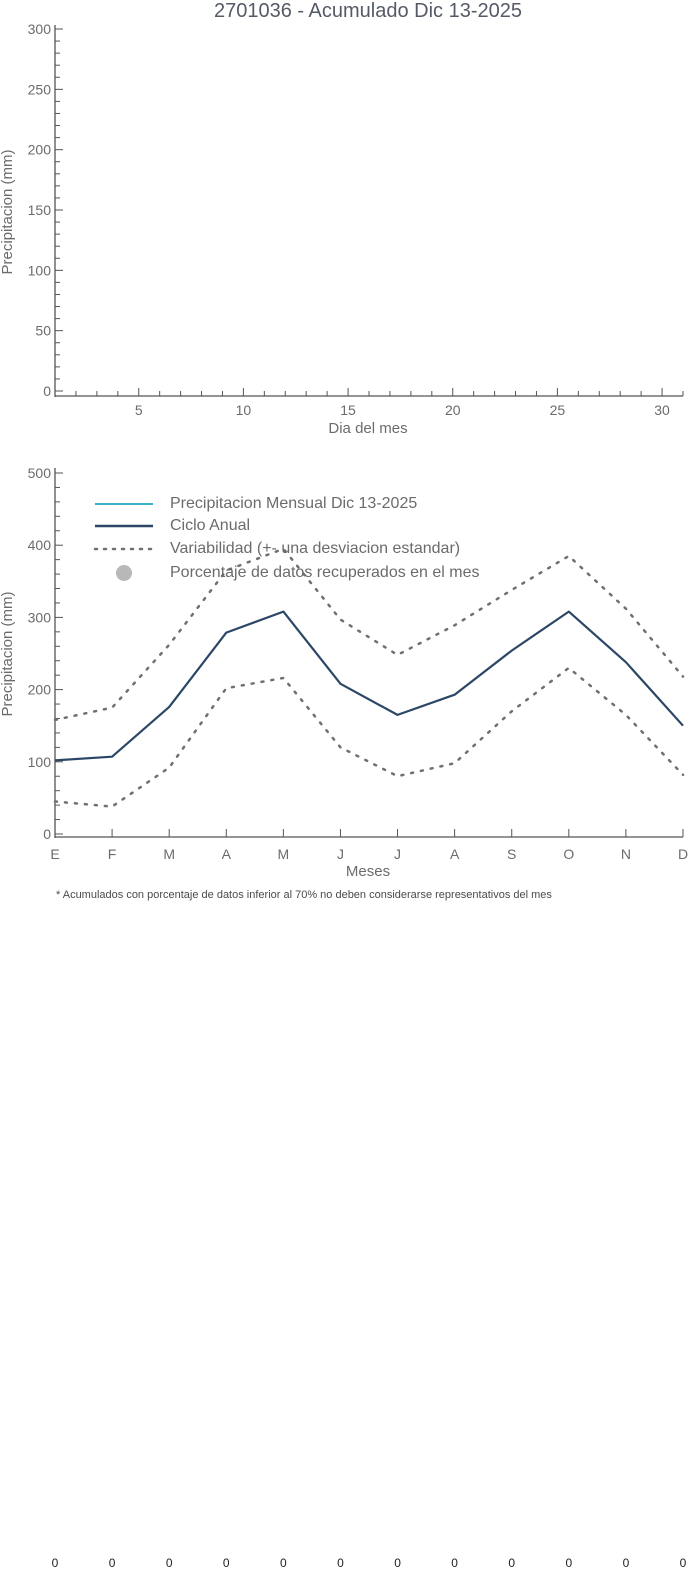 The width and height of the screenshot is (691, 1578). I want to click on monthly-x-tick-label: N, so click(626, 854).